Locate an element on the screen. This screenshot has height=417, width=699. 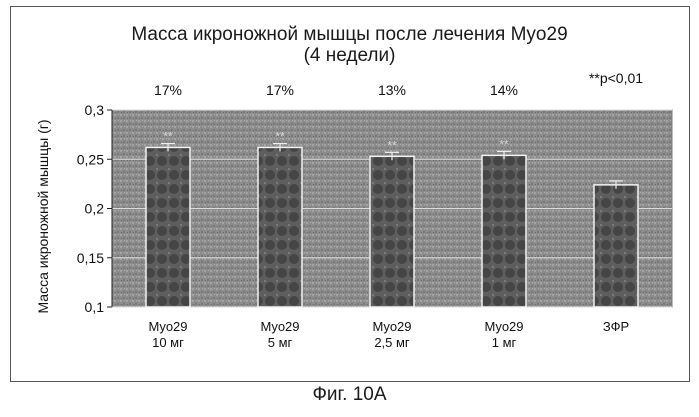
y-axis-label: Масса икроножной мышцы (г) is located at coordinates (43, 216).